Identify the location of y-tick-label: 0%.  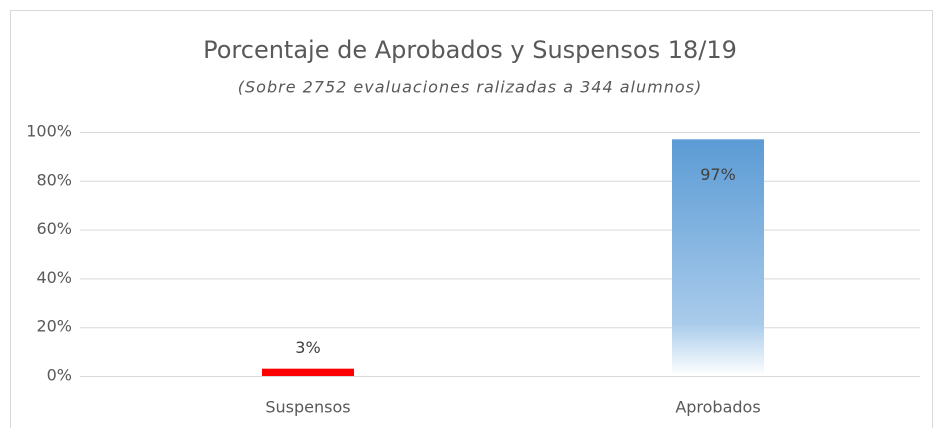
(59, 375).